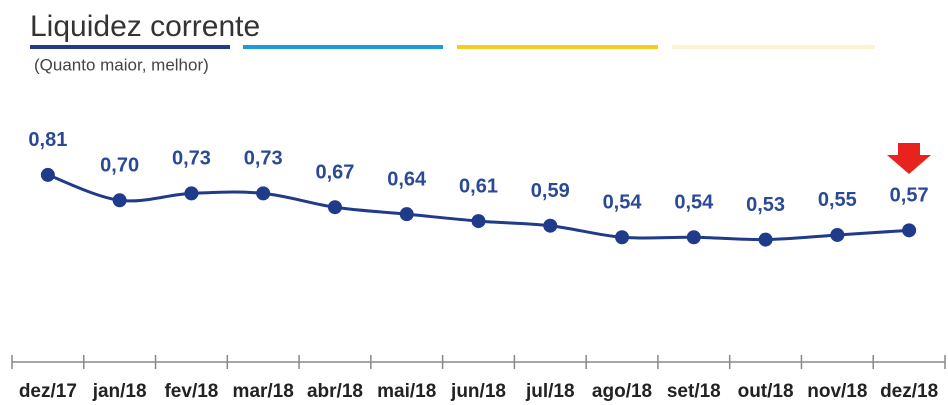  I want to click on value-label: 0,67, so click(334, 173).